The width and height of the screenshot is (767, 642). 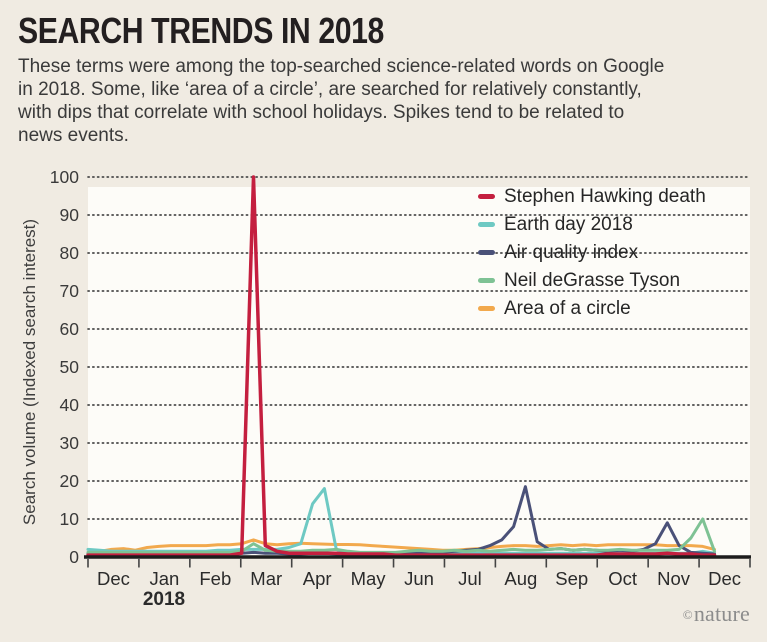 I want to click on x-tick-label-oct-10: Oct, so click(x=622, y=578).